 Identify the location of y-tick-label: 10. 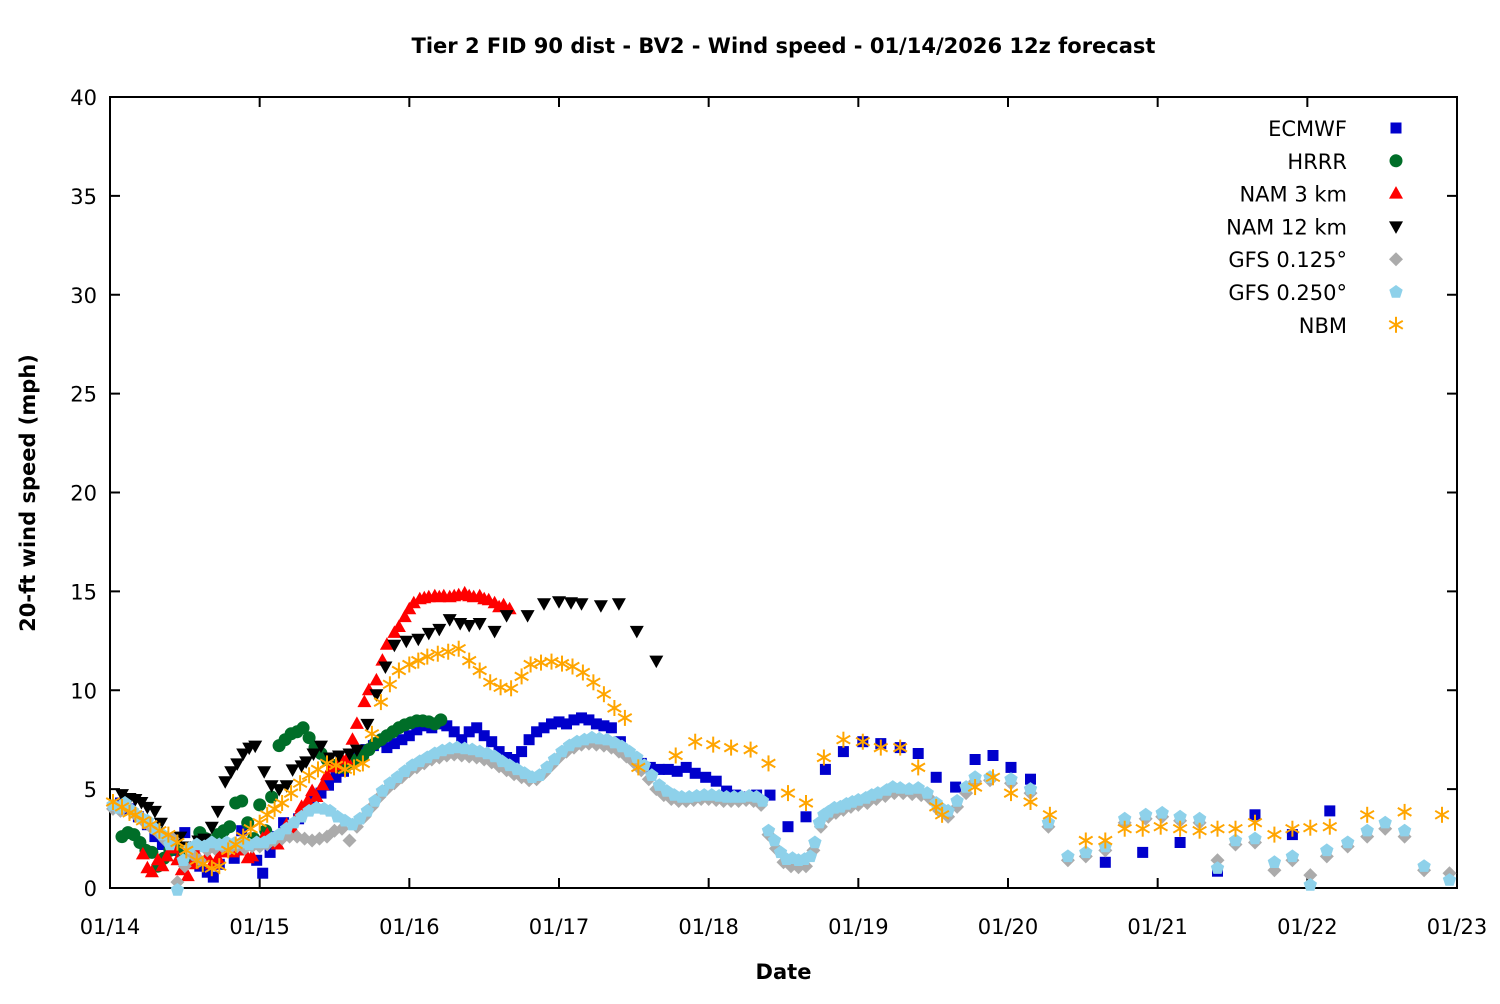
(83, 691).